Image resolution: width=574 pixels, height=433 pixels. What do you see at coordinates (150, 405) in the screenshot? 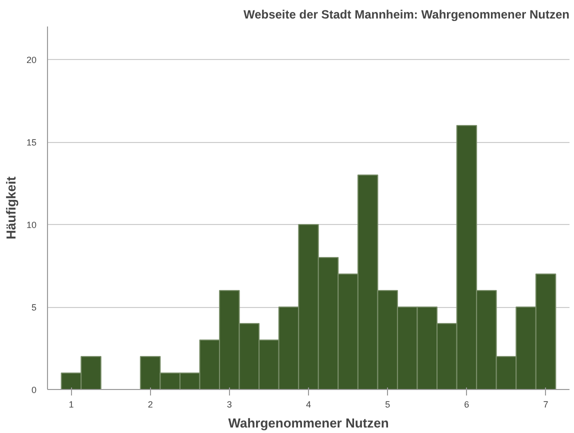
I see `x-tick-label: 2` at bounding box center [150, 405].